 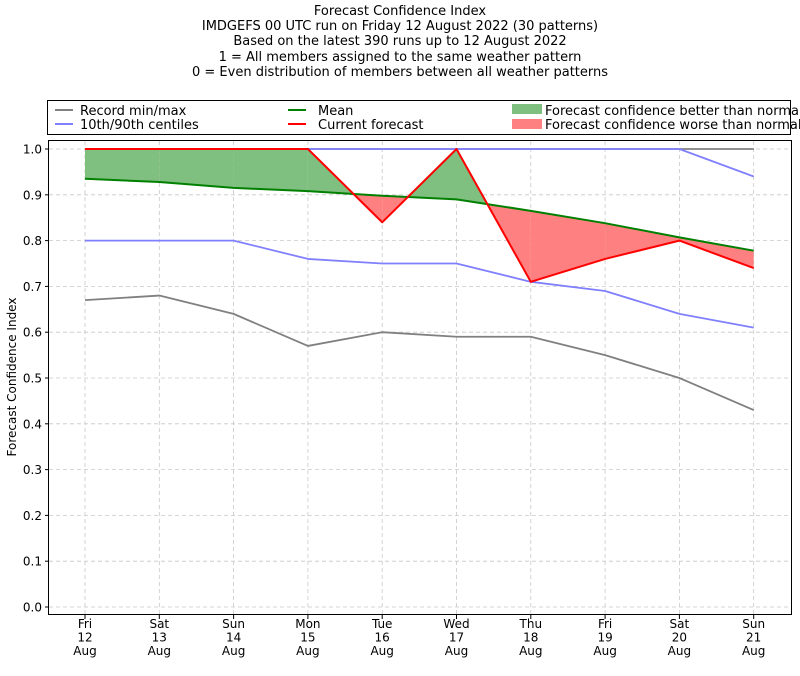 I want to click on legend-frame, so click(x=419, y=117).